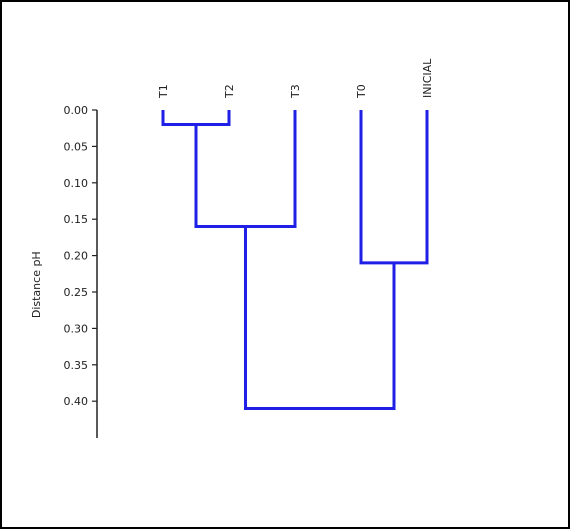 The width and height of the screenshot is (570, 529). What do you see at coordinates (76, 219) in the screenshot?
I see `y-tick-label: 0.15` at bounding box center [76, 219].